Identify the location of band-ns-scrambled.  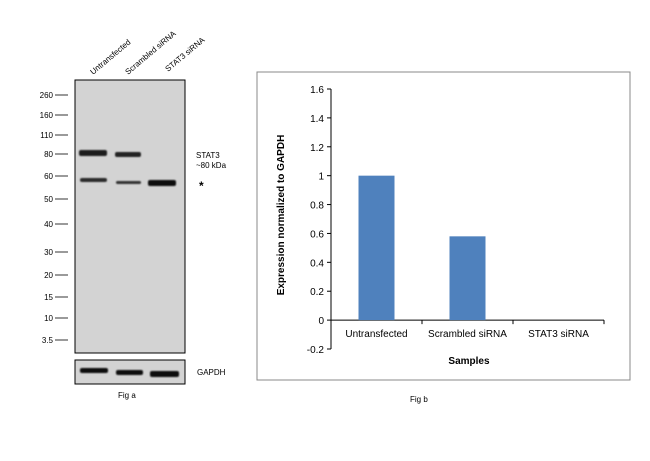
(128, 182).